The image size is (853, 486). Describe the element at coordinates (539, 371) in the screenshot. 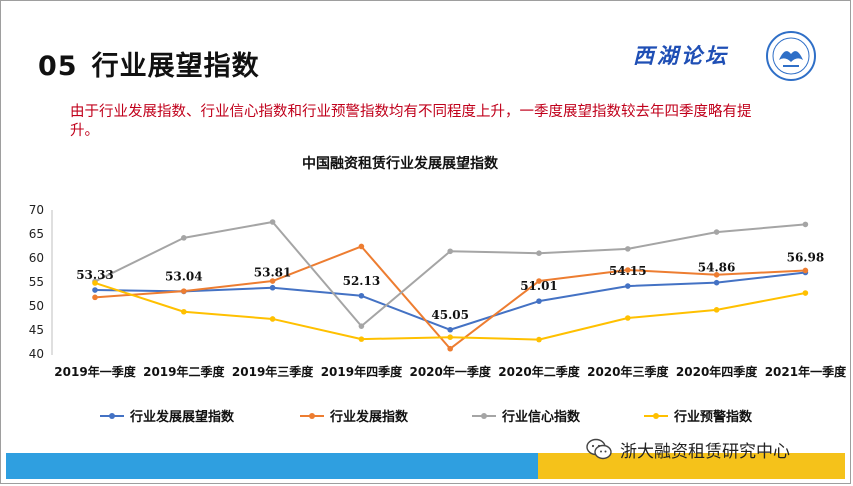

I see `x-tick-label: 2020年二季度` at that location.